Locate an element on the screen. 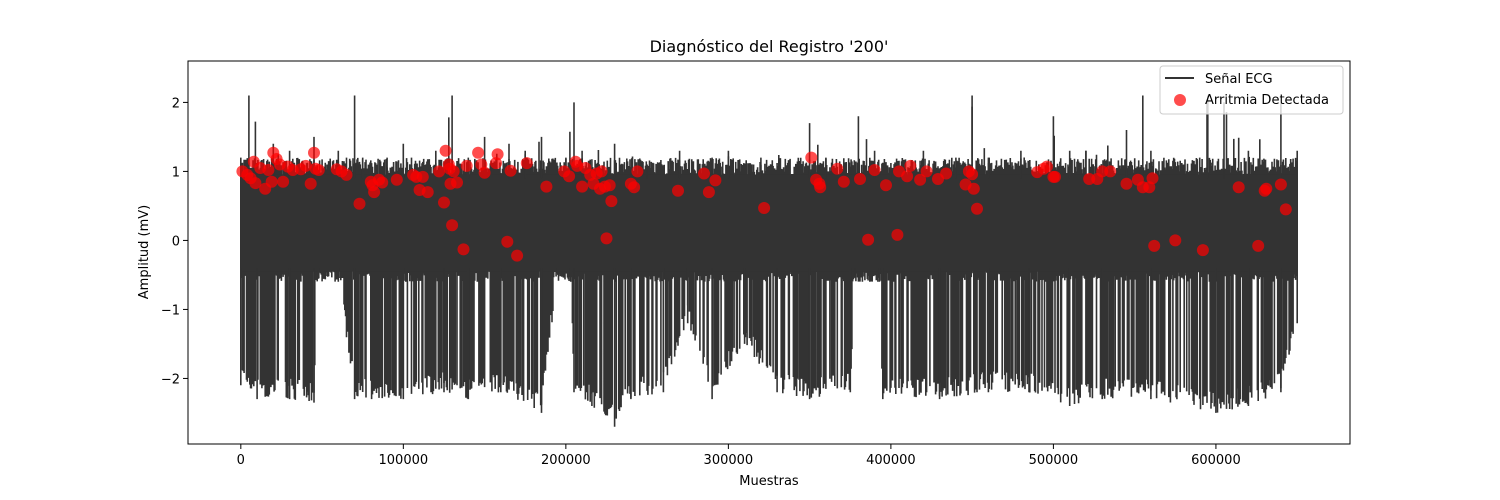  chart-title: Diagnóstico del Registro '200' is located at coordinates (769, 46).